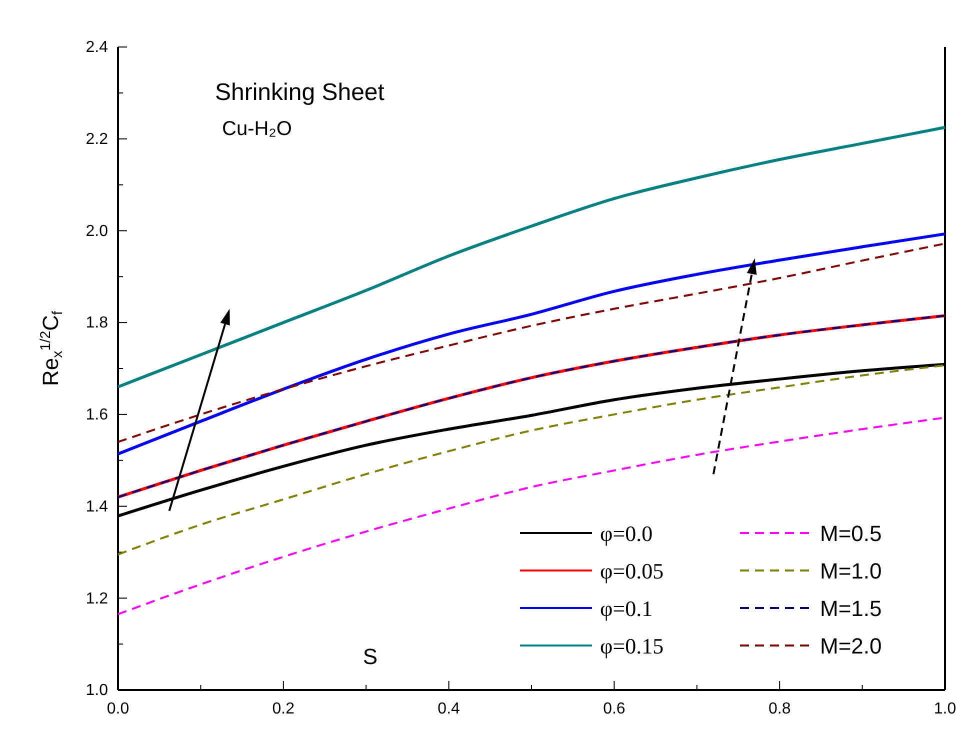 This screenshot has width=967, height=738. I want to click on legend-label: φ=0.05, so click(632, 571).